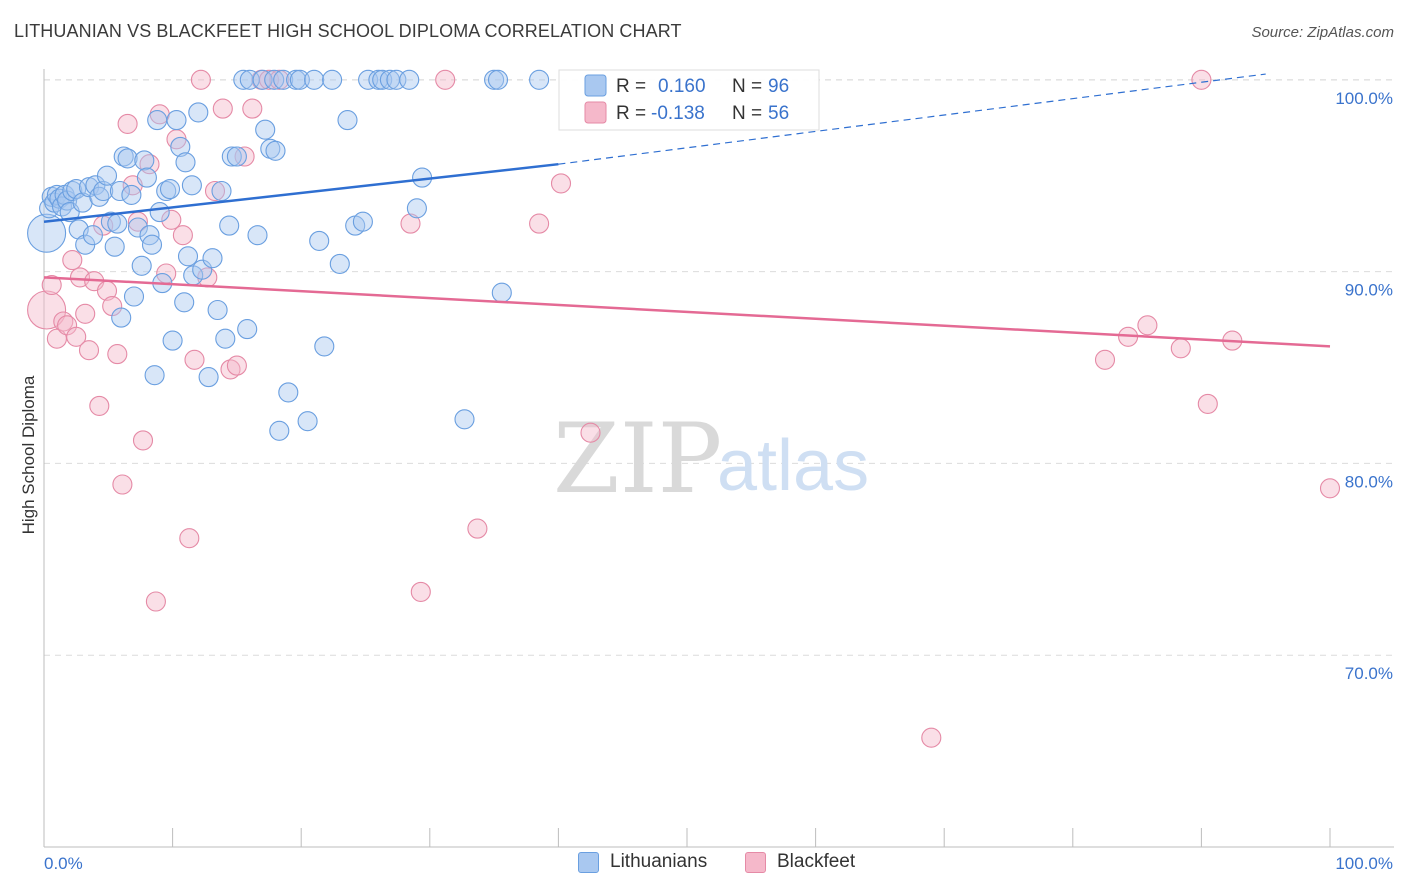 The image size is (1406, 892). Describe the element at coordinates (816, 861) in the screenshot. I see `legend-label-blackfeet: Blackfeet` at that location.